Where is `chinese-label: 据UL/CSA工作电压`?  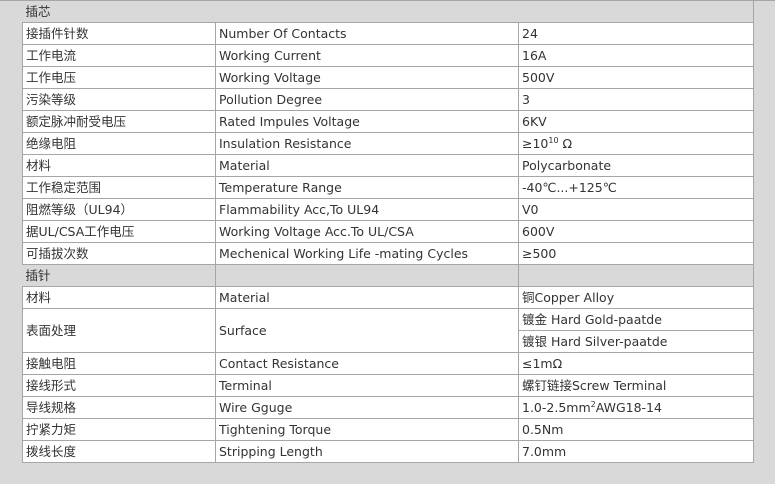
chinese-label: 据UL/CSA工作电压 is located at coordinates (119, 231).